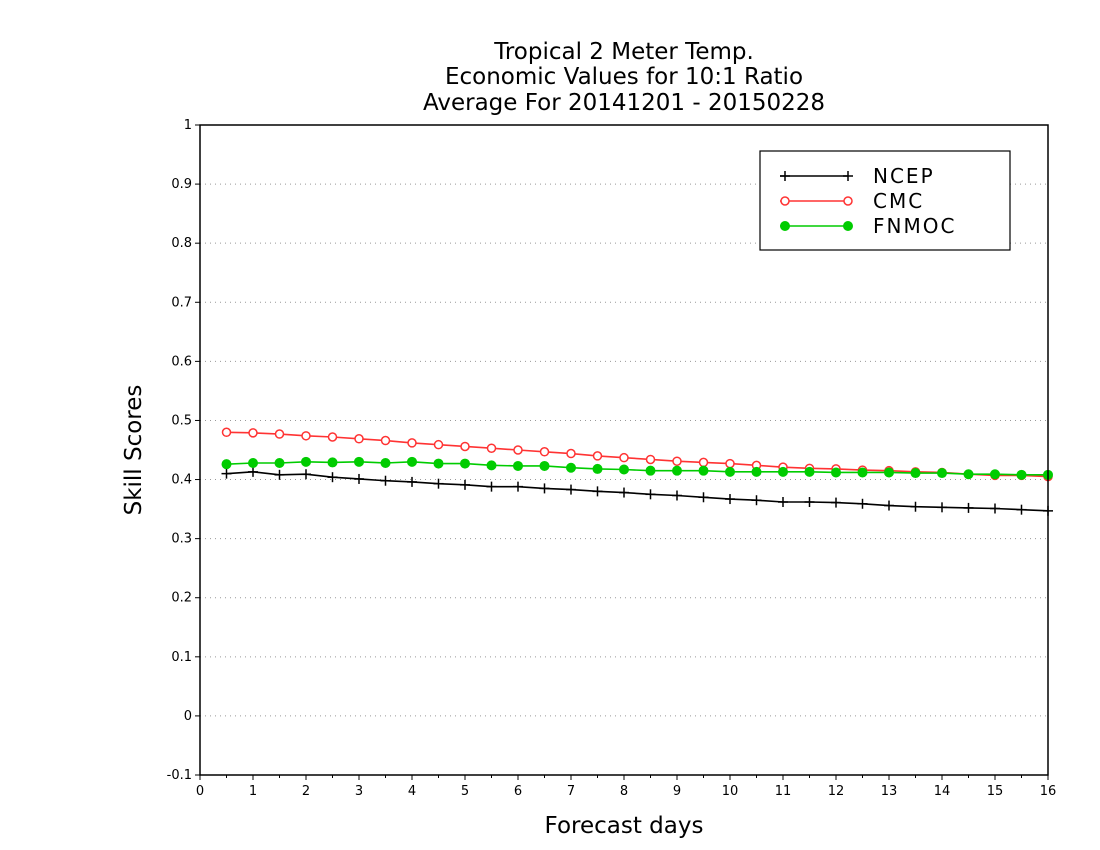  What do you see at coordinates (200, 791) in the screenshot?
I see `x-tick-label: 0` at bounding box center [200, 791].